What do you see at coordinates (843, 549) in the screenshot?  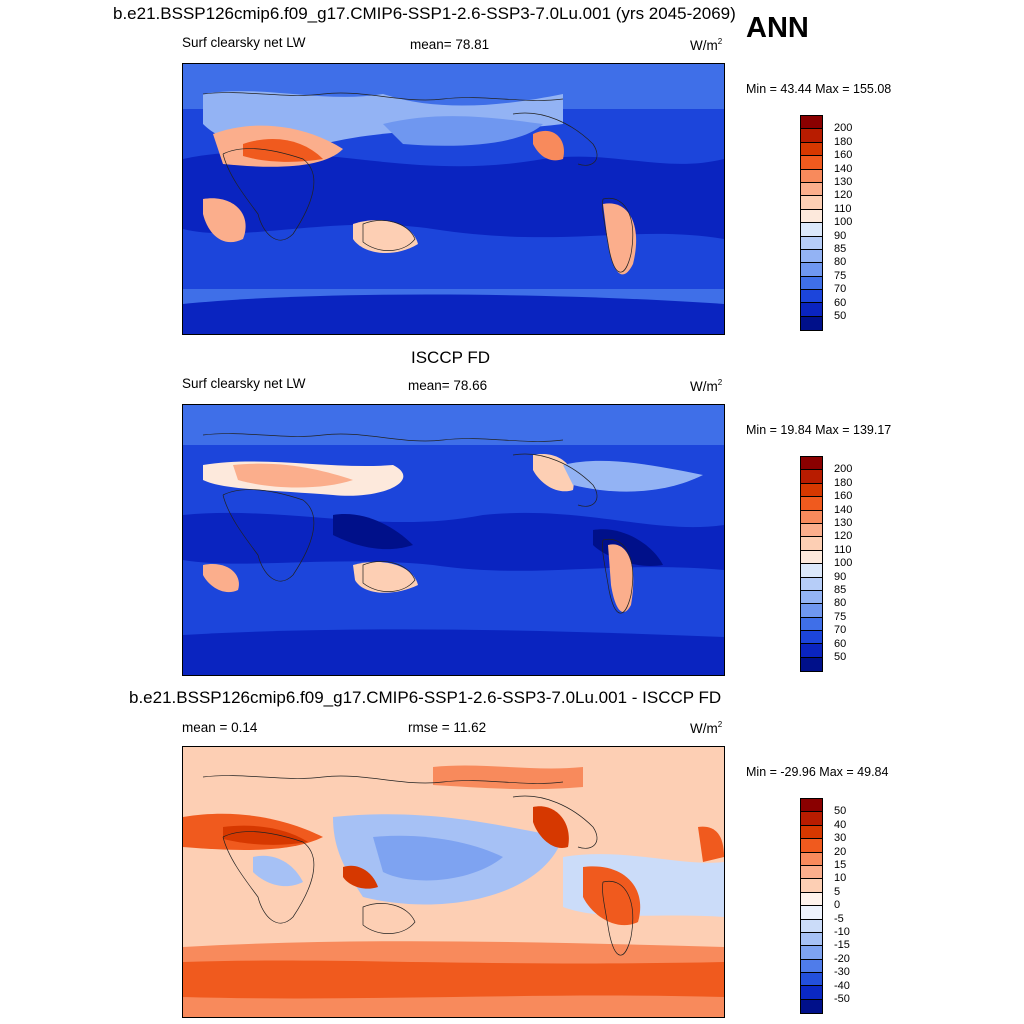 I see `colorbar-tick-label: 110` at bounding box center [843, 549].